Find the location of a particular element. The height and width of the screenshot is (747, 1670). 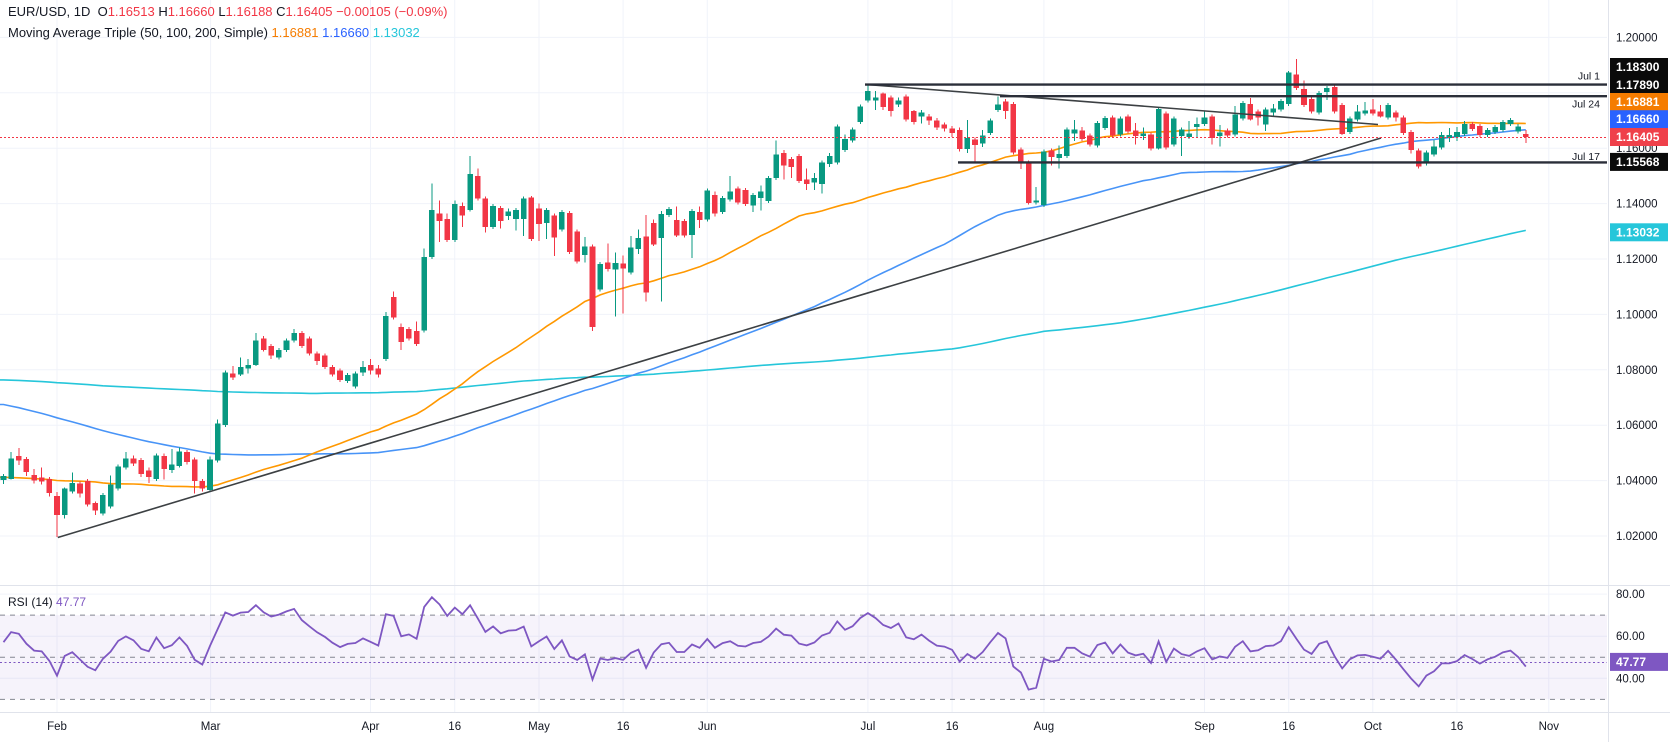

svg-text: 1.14000 is located at coordinates (1637, 205).